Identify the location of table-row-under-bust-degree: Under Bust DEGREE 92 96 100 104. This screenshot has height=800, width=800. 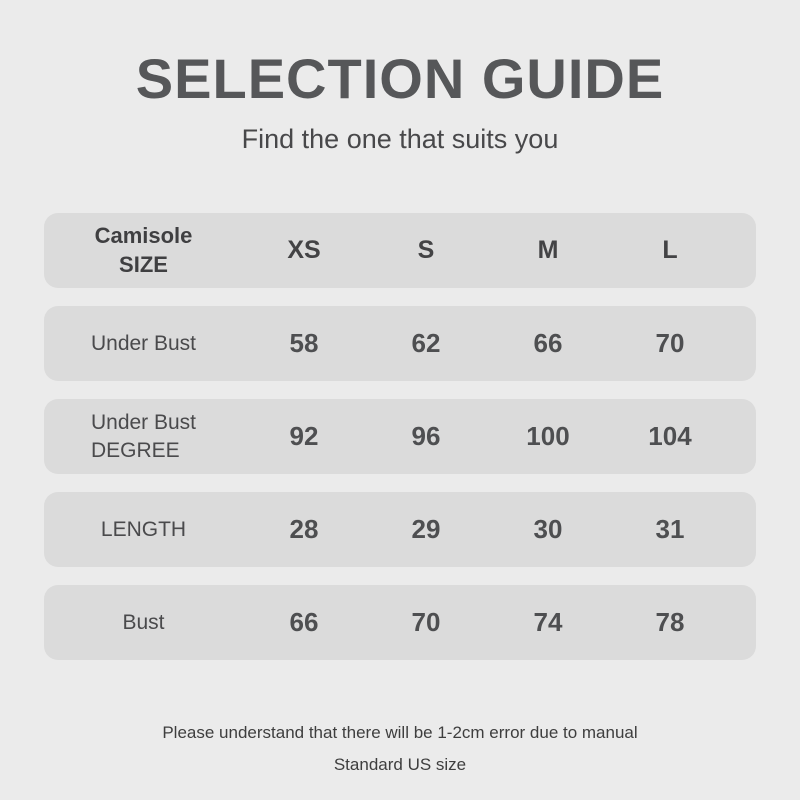
(400, 436).